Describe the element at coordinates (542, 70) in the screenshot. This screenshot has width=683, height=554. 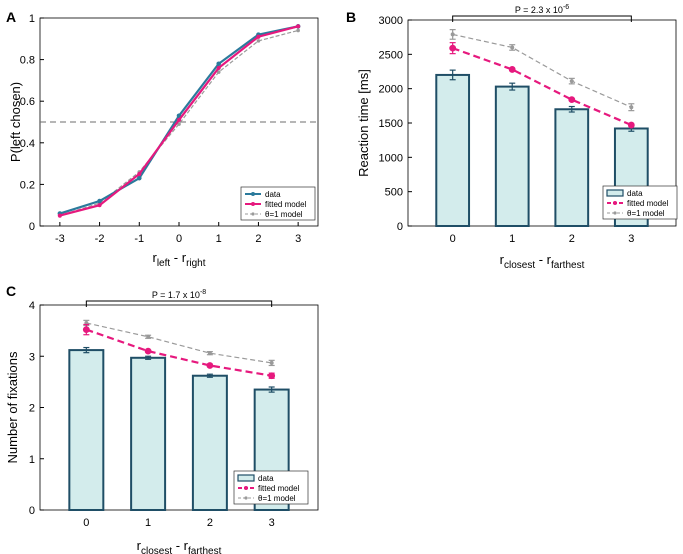
I see `theta1-model-line` at that location.